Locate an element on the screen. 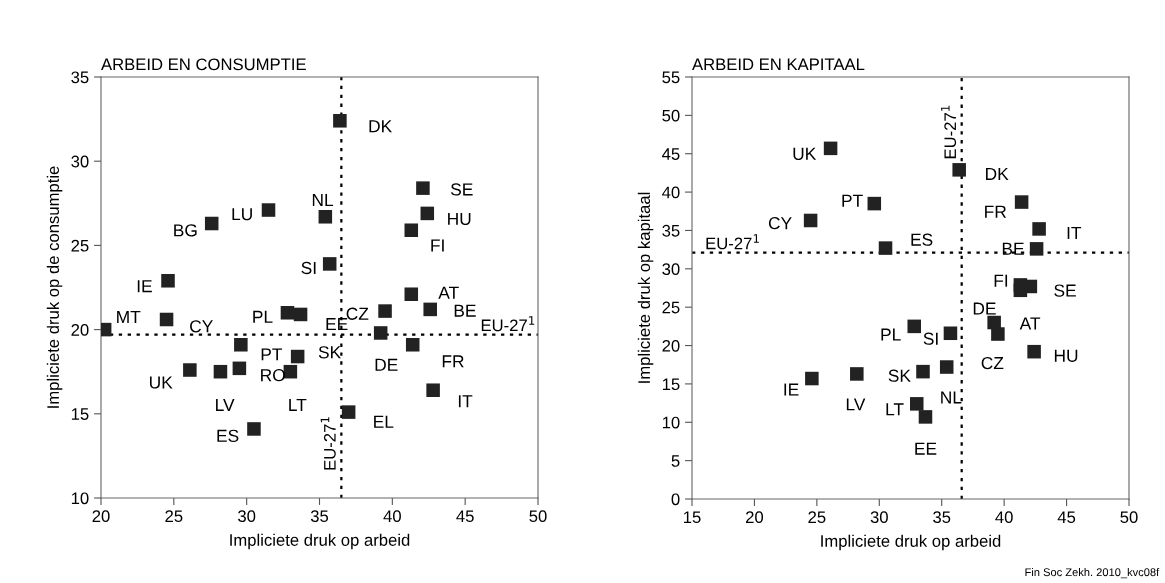 Image resolution: width=1165 pixels, height=583 pixels. y-tick-label: 50 is located at coordinates (671, 115).